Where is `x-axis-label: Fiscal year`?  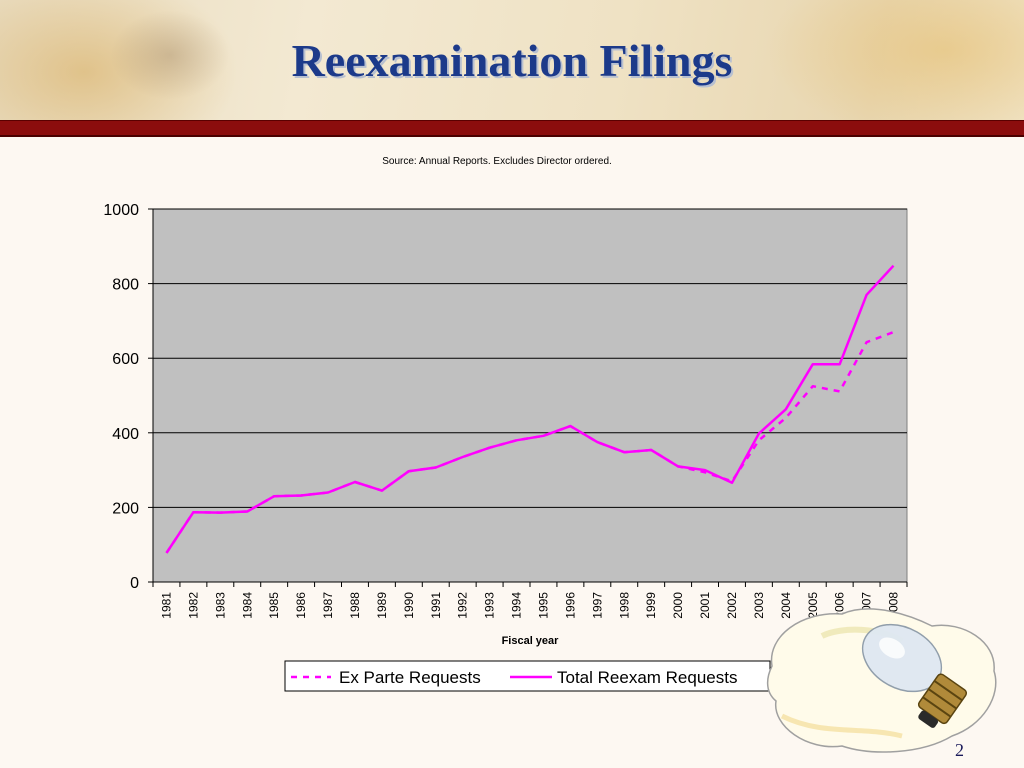 x-axis-label: Fiscal year is located at coordinates (531, 641).